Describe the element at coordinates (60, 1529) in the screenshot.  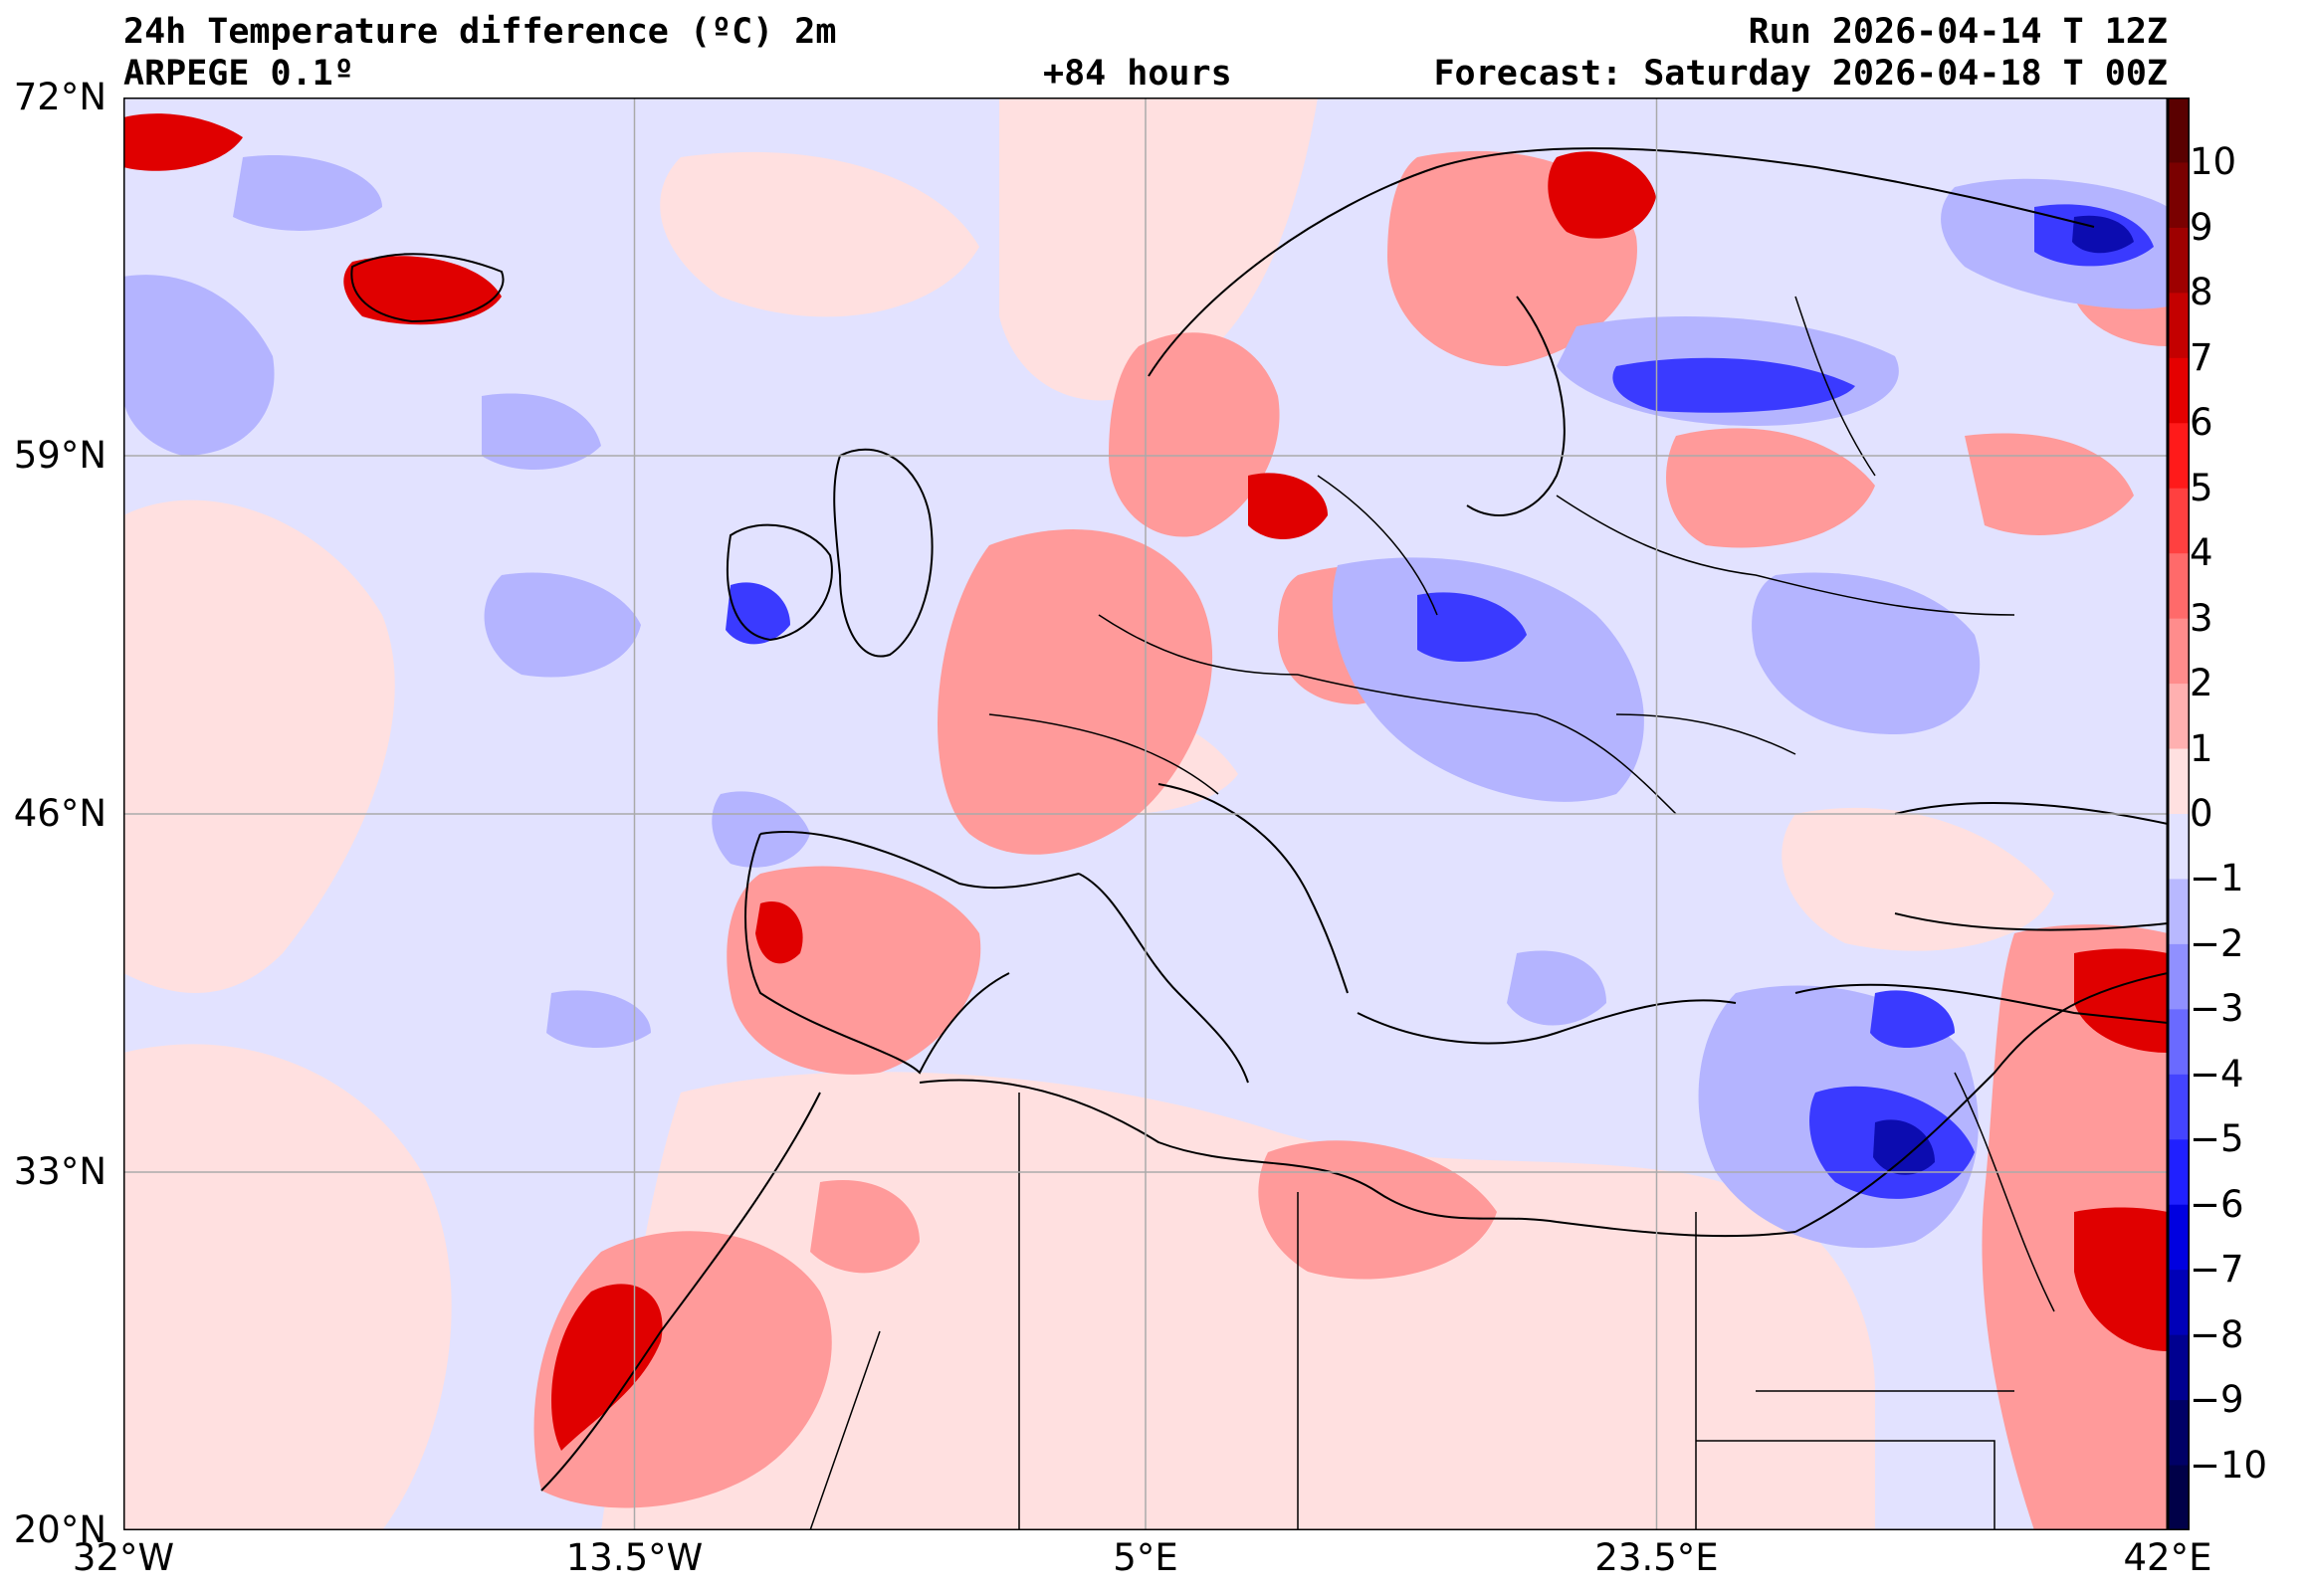
I see `lat-label-20N: 20°N` at that location.